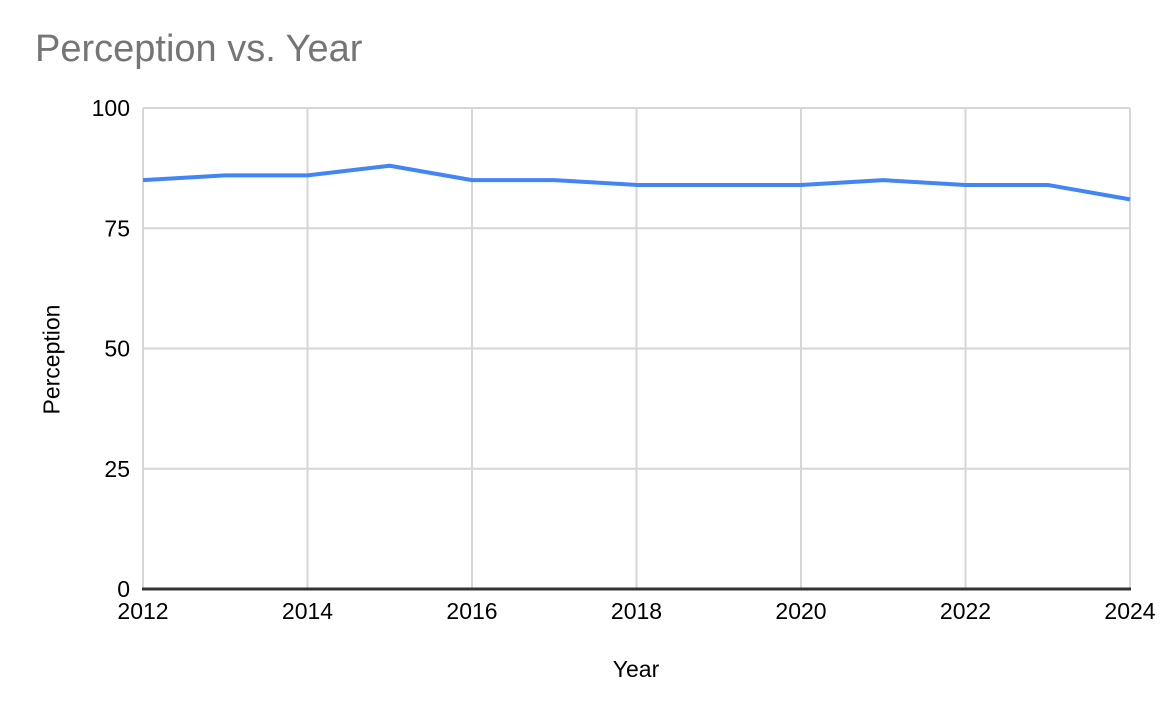 This screenshot has width=1165, height=720. What do you see at coordinates (636, 611) in the screenshot?
I see `x-tick-label: 2018` at bounding box center [636, 611].